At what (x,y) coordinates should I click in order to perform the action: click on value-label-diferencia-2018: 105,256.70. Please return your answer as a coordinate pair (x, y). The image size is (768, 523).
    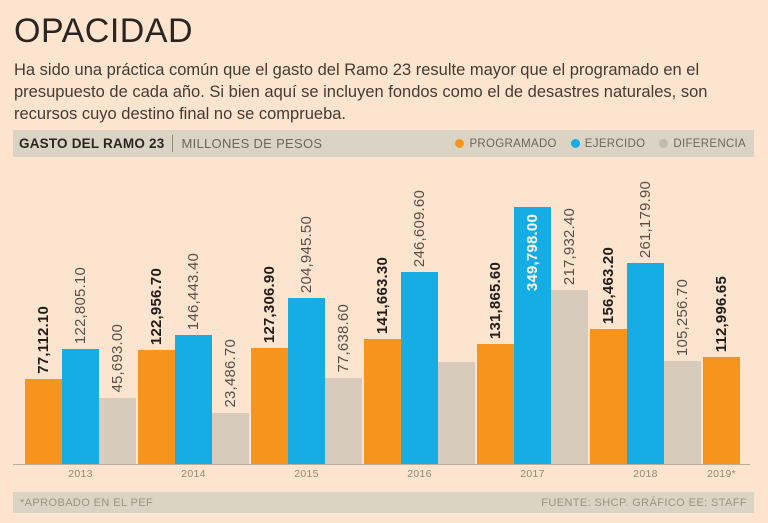
    Looking at the image, I should click on (682, 317).